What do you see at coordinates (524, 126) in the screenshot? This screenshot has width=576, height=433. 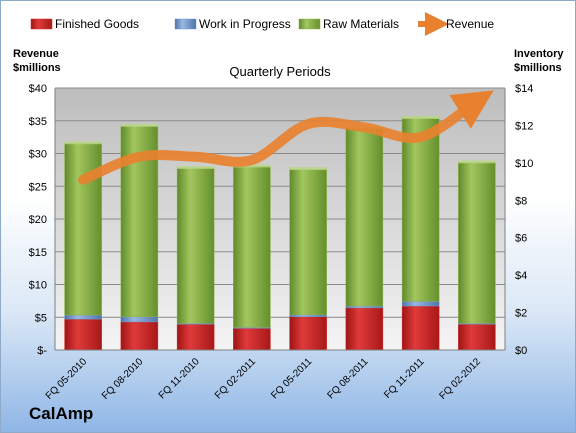 I see `right-tick-label: $12` at bounding box center [524, 126].